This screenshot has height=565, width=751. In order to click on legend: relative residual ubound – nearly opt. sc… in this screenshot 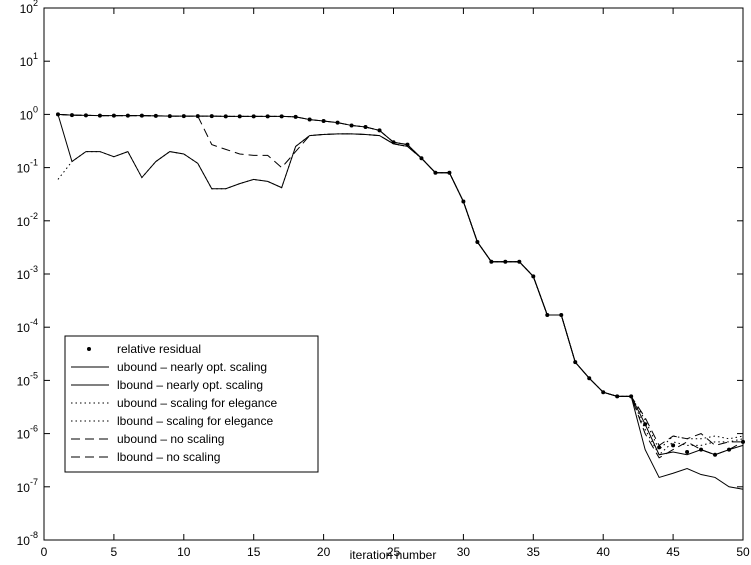, I will do `click(191, 404)`.